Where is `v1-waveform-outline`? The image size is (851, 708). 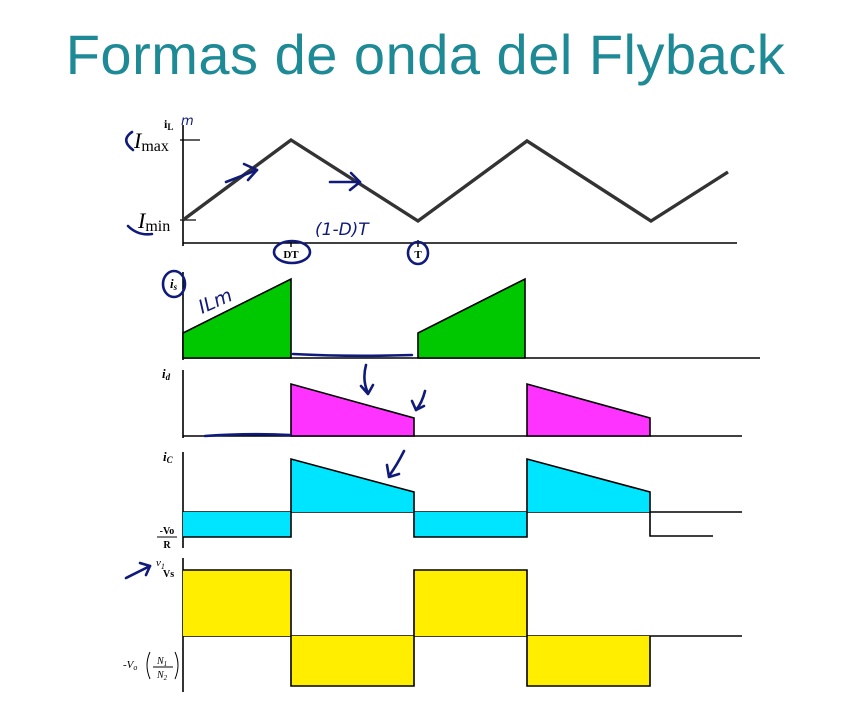 v1-waveform-outline is located at coordinates (417, 628).